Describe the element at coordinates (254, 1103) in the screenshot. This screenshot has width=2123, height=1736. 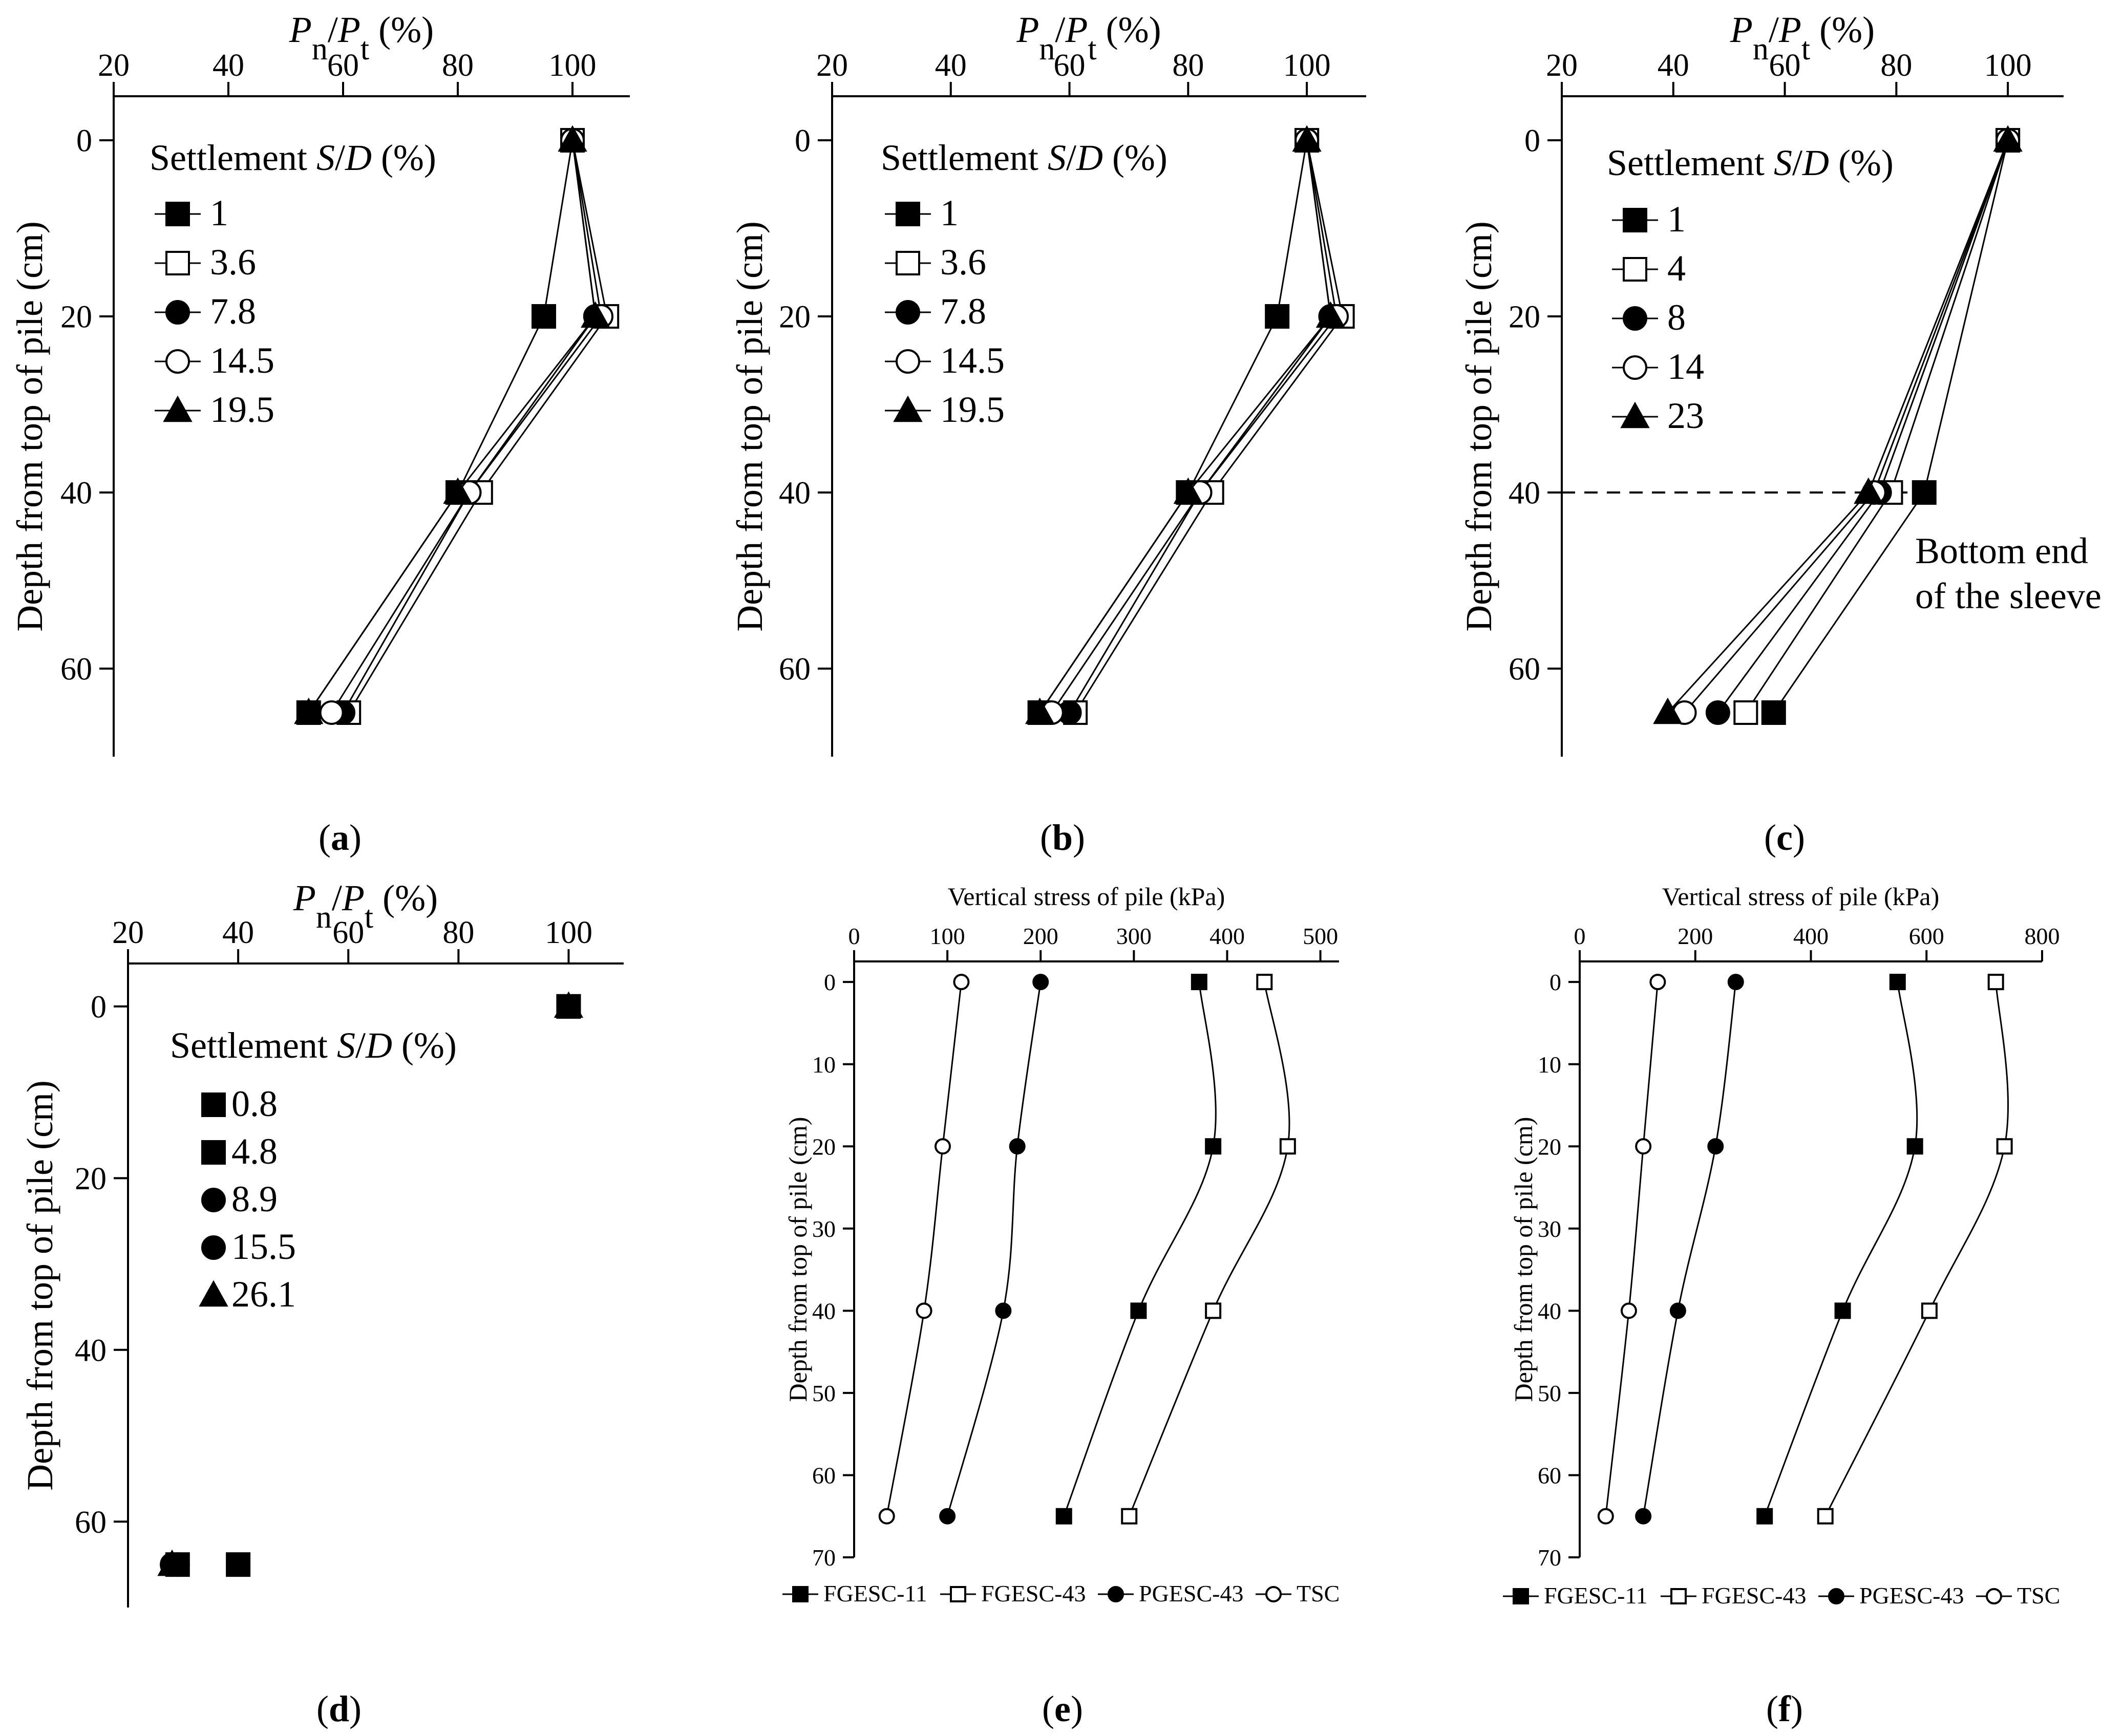
I see `legend-label-0.8: 0.8` at that location.